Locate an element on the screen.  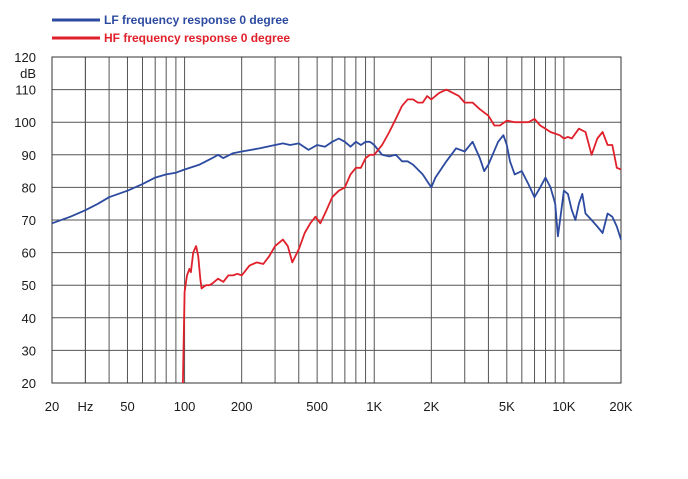
x-tick-label: 10K is located at coordinates (563, 406).